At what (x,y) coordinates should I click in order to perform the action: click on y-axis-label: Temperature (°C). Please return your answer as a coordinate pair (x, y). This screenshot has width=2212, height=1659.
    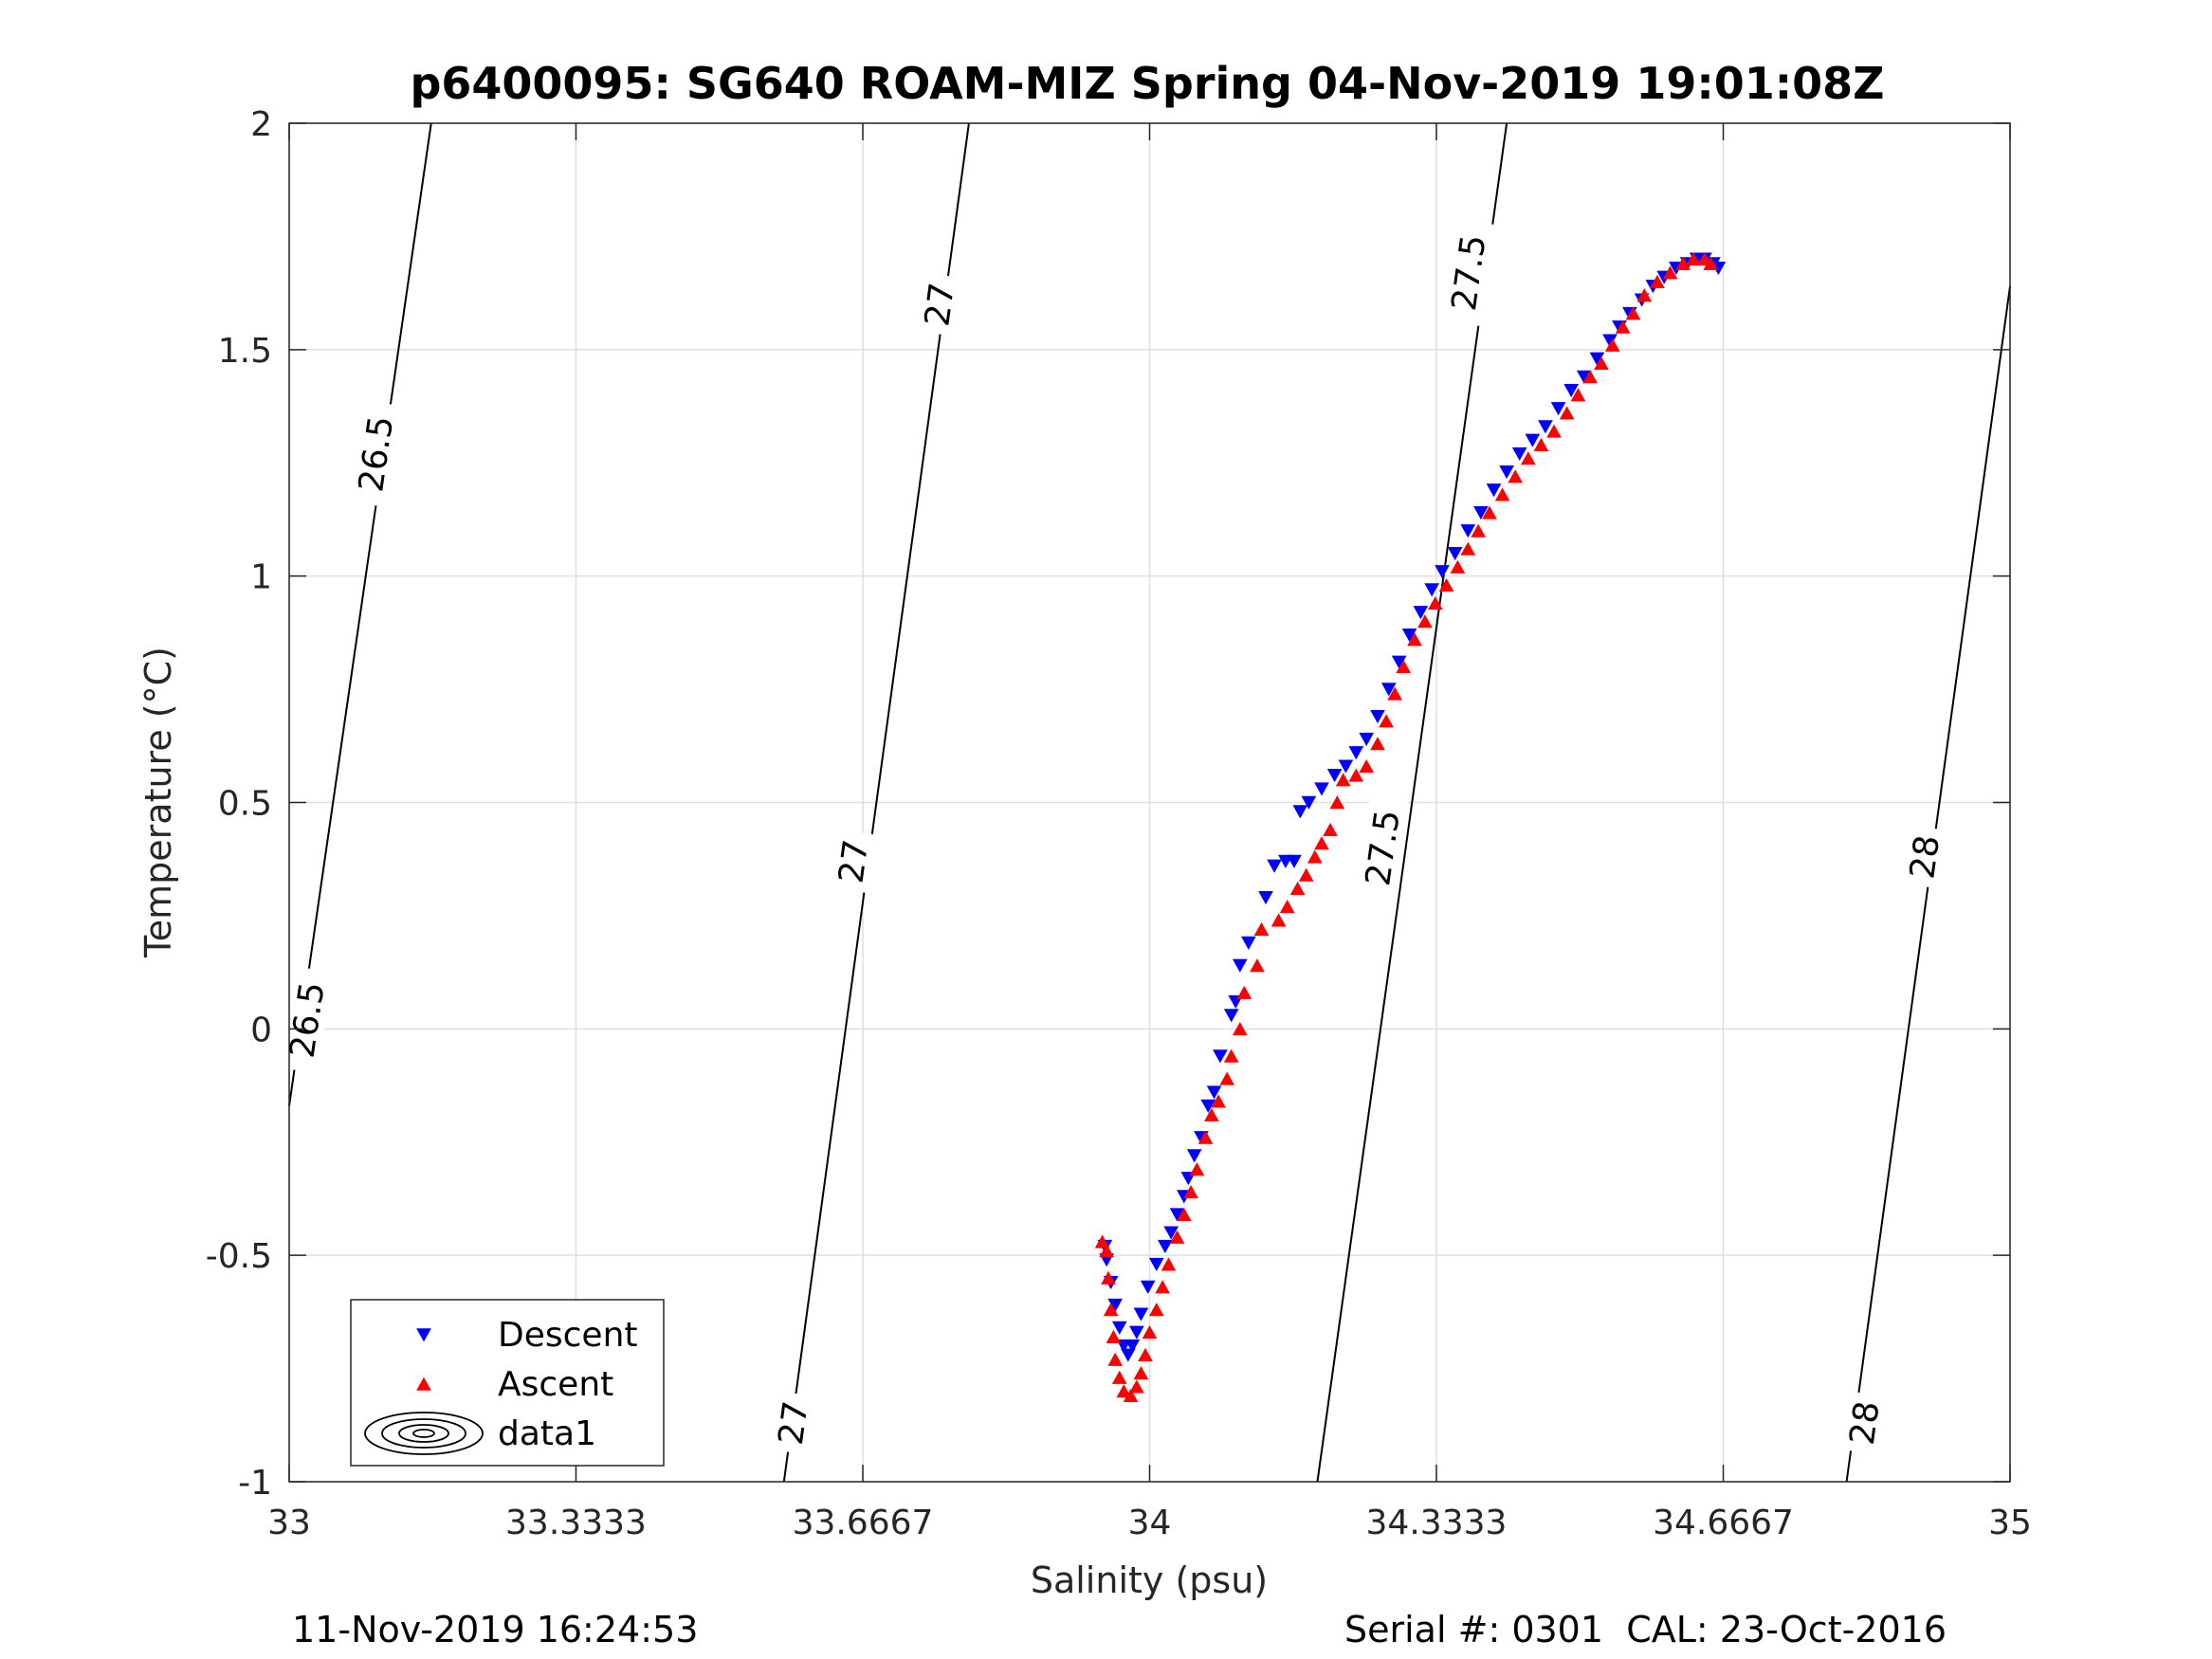
    Looking at the image, I should click on (158, 802).